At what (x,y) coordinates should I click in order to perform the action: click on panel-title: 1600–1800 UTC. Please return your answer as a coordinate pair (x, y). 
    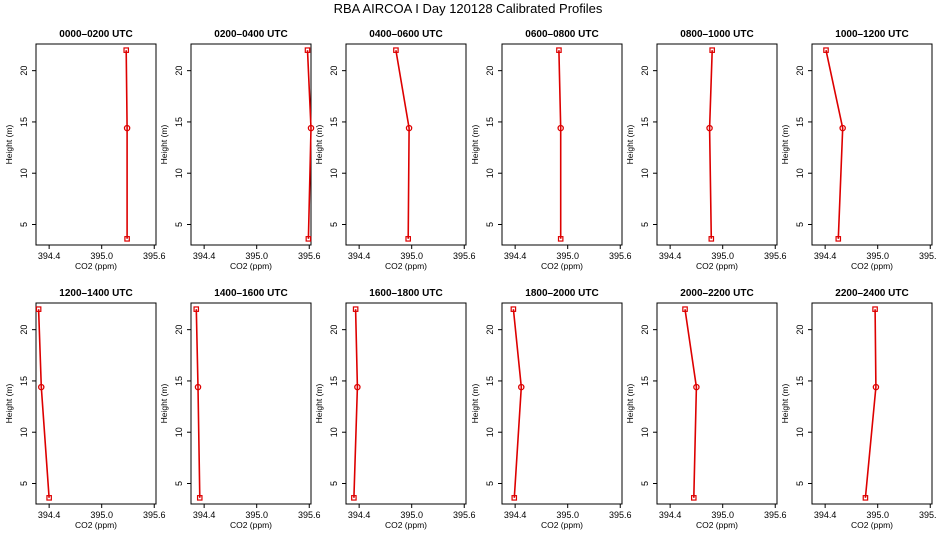
    Looking at the image, I should click on (405, 293).